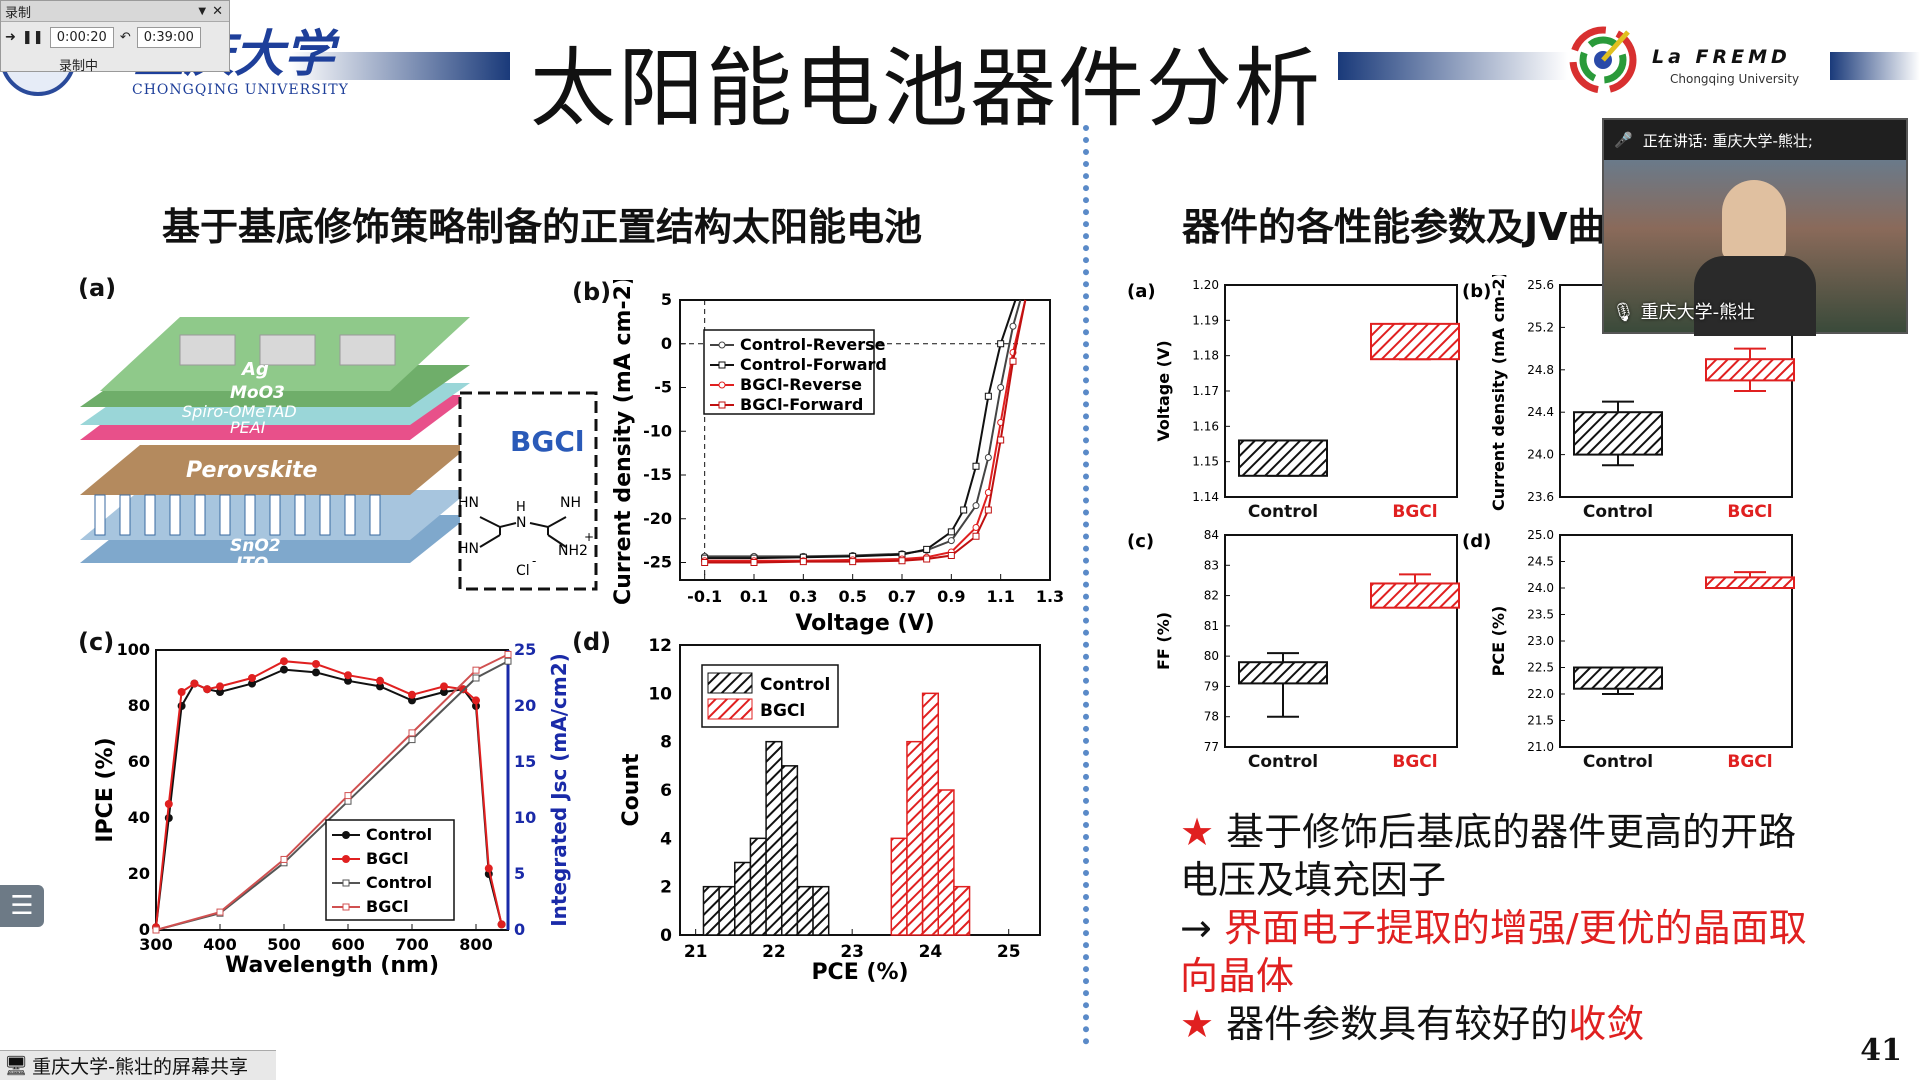 The height and width of the screenshot is (1080, 1920). I want to click on chem-hn-top: HN, so click(468, 503).